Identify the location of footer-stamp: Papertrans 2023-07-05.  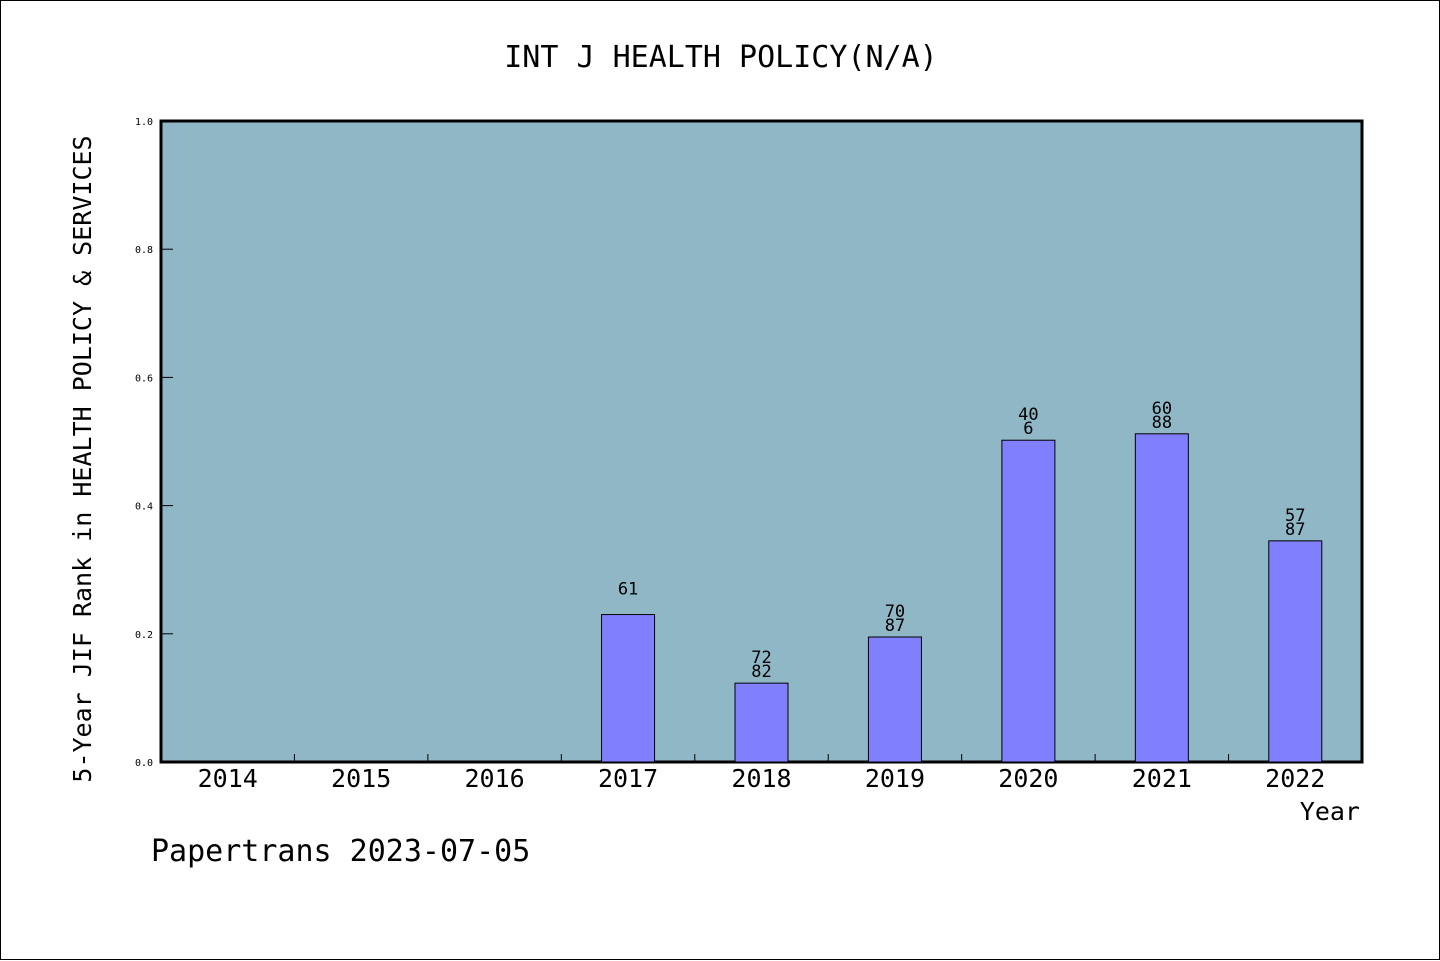
(341, 851).